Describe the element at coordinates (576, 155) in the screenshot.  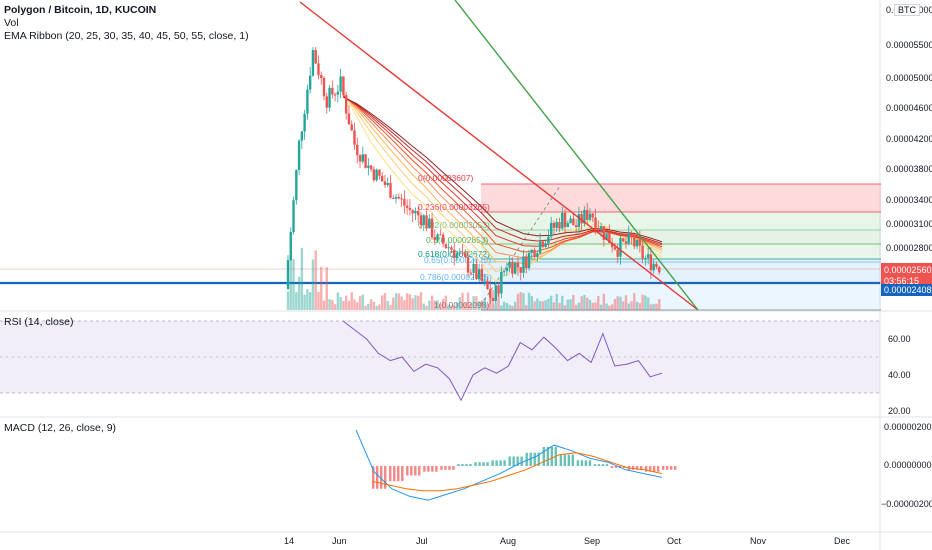
I see `green-trendline` at that location.